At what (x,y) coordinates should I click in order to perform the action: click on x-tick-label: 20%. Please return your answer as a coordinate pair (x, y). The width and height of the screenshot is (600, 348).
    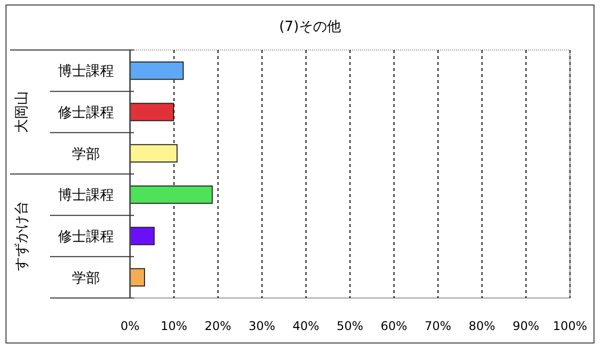
    Looking at the image, I should click on (218, 326).